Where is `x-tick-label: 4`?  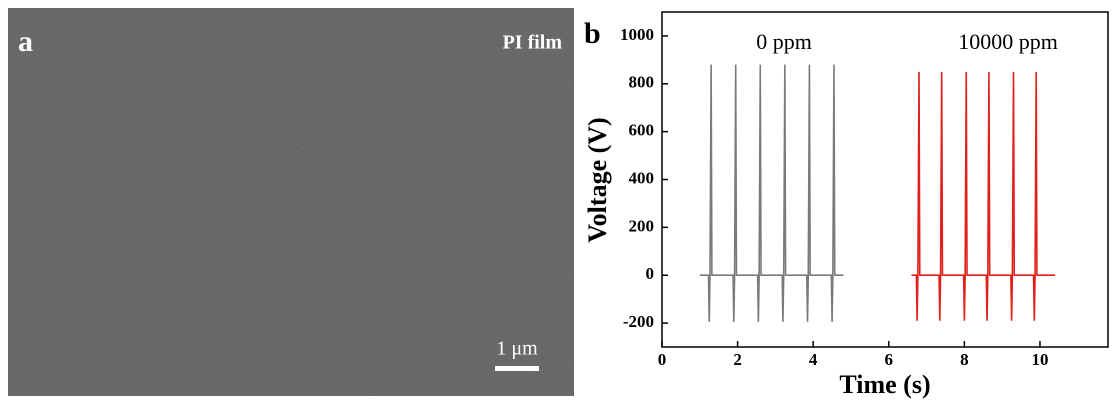
x-tick-label: 4 is located at coordinates (813, 359).